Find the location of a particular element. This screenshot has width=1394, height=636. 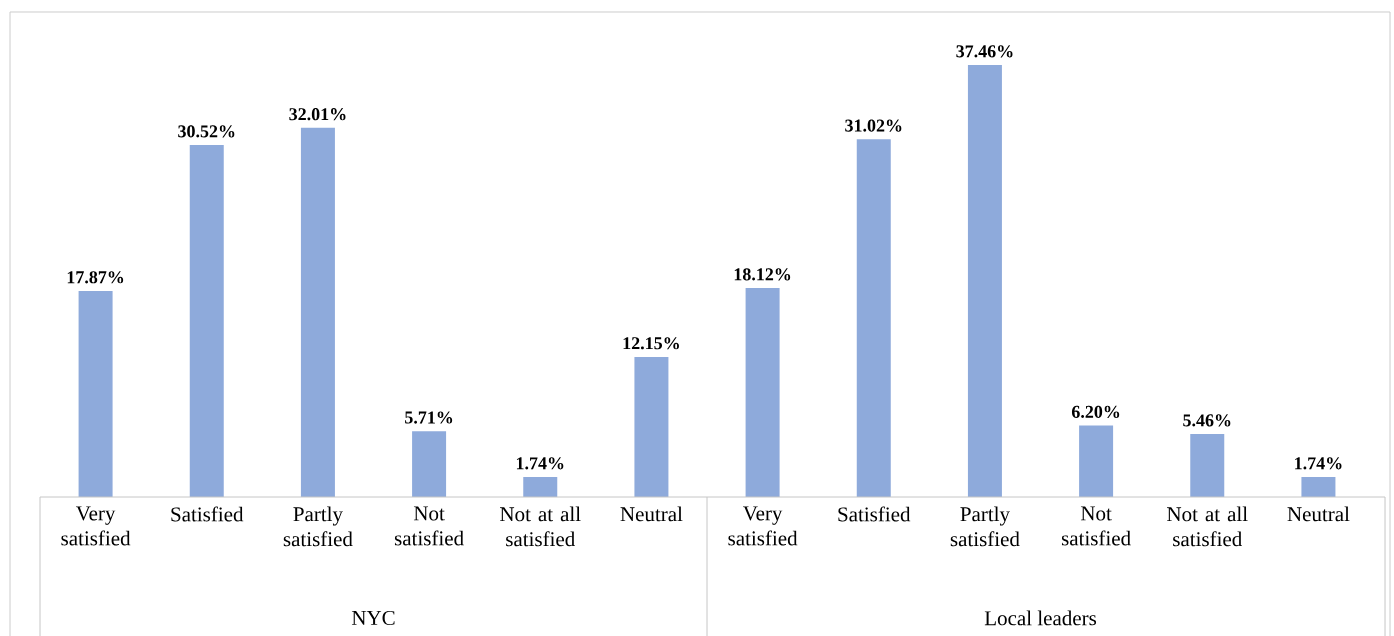

data-label: 30.52% is located at coordinates (206, 131).